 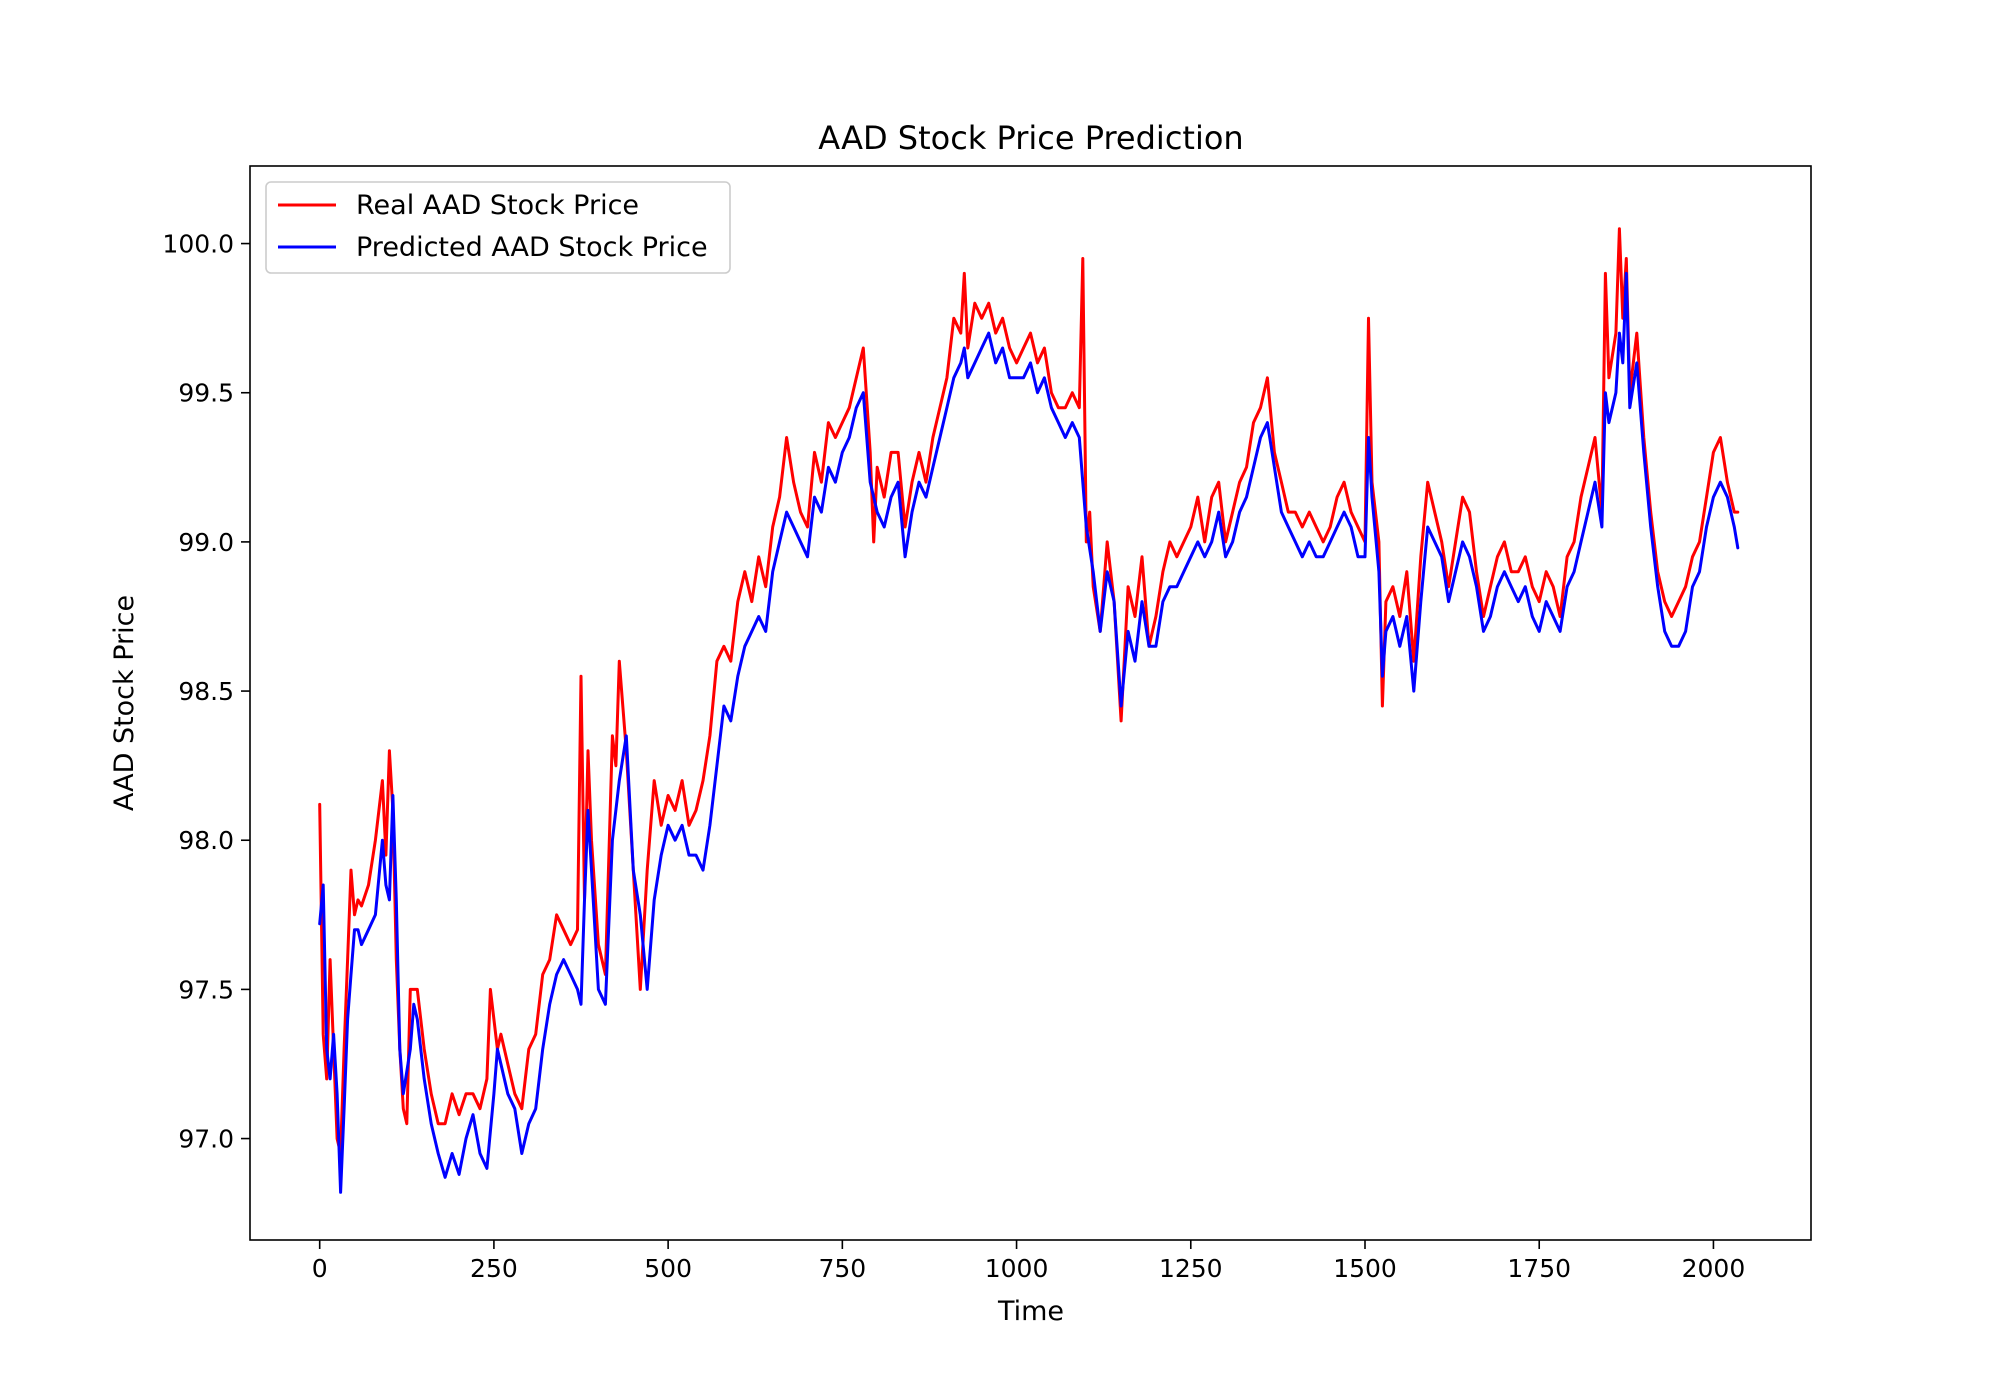 I want to click on legend-box, so click(x=498, y=227).